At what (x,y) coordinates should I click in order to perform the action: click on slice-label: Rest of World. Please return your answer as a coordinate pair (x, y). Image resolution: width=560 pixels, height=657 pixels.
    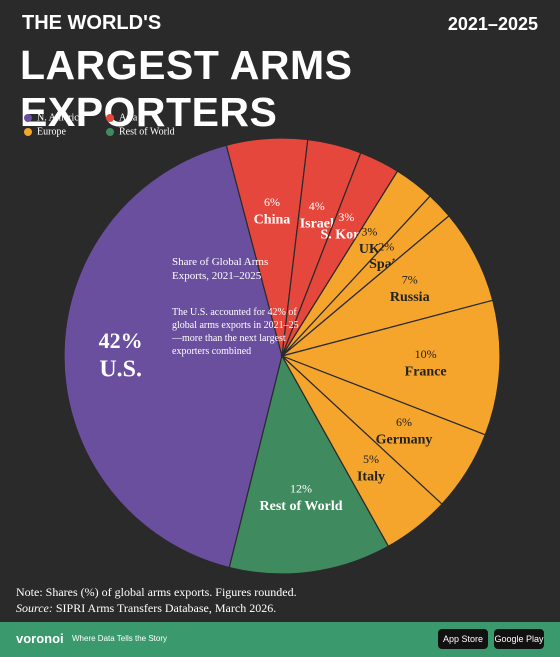
    Looking at the image, I should click on (301, 506).